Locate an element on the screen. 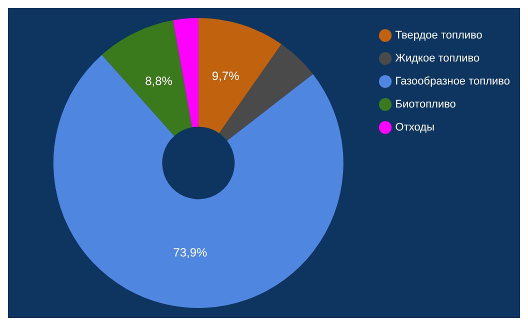  legend-label: Газообразное топливо is located at coordinates (452, 82).